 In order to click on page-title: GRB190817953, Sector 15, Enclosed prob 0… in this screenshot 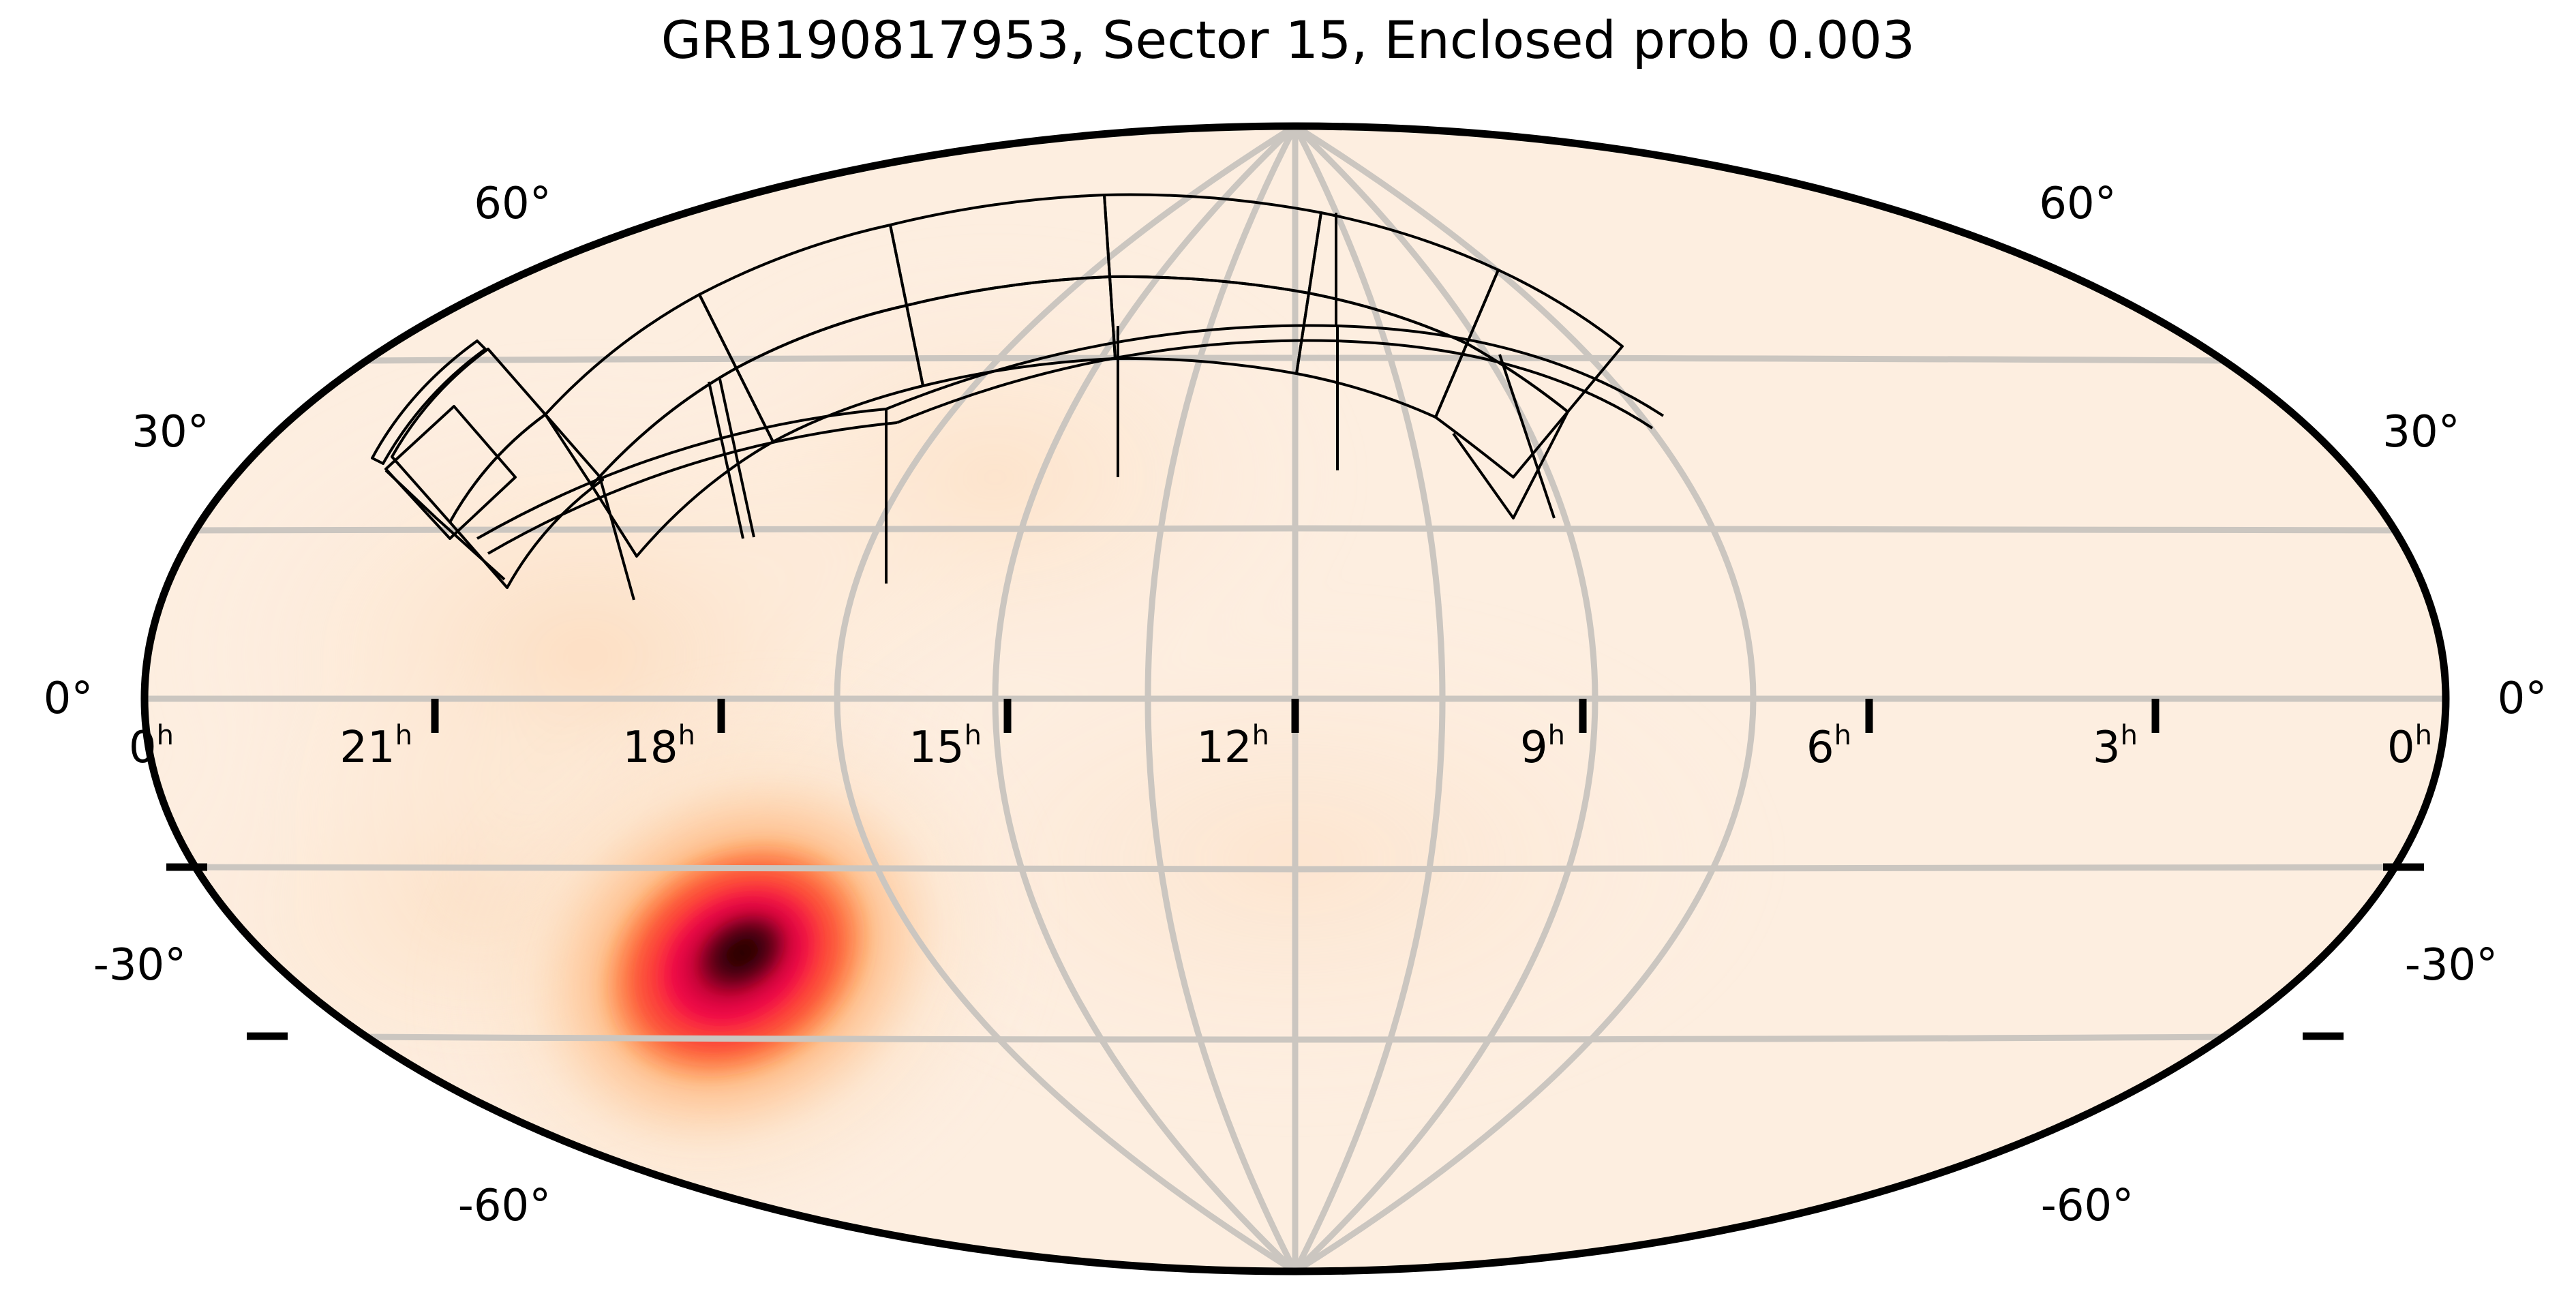, I will do `click(1288, 40)`.